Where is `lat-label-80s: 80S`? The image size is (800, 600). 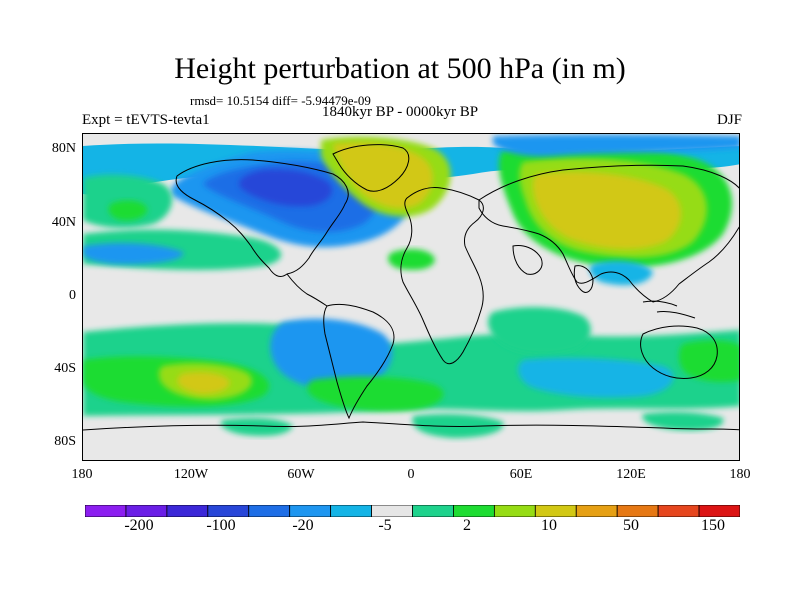 lat-label-80s: 80S is located at coordinates (65, 441).